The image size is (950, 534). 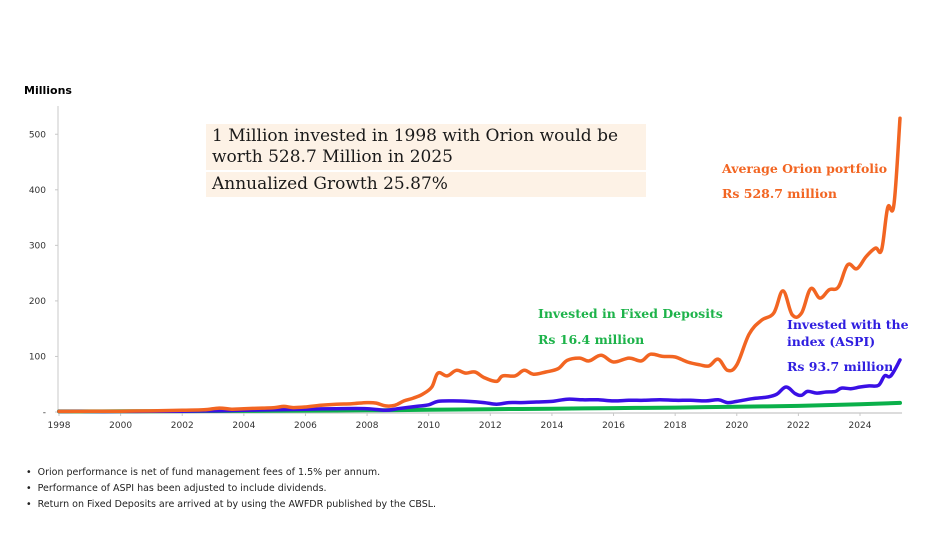 What do you see at coordinates (37, 357) in the screenshot?
I see `y-tick-label: 100` at bounding box center [37, 357].